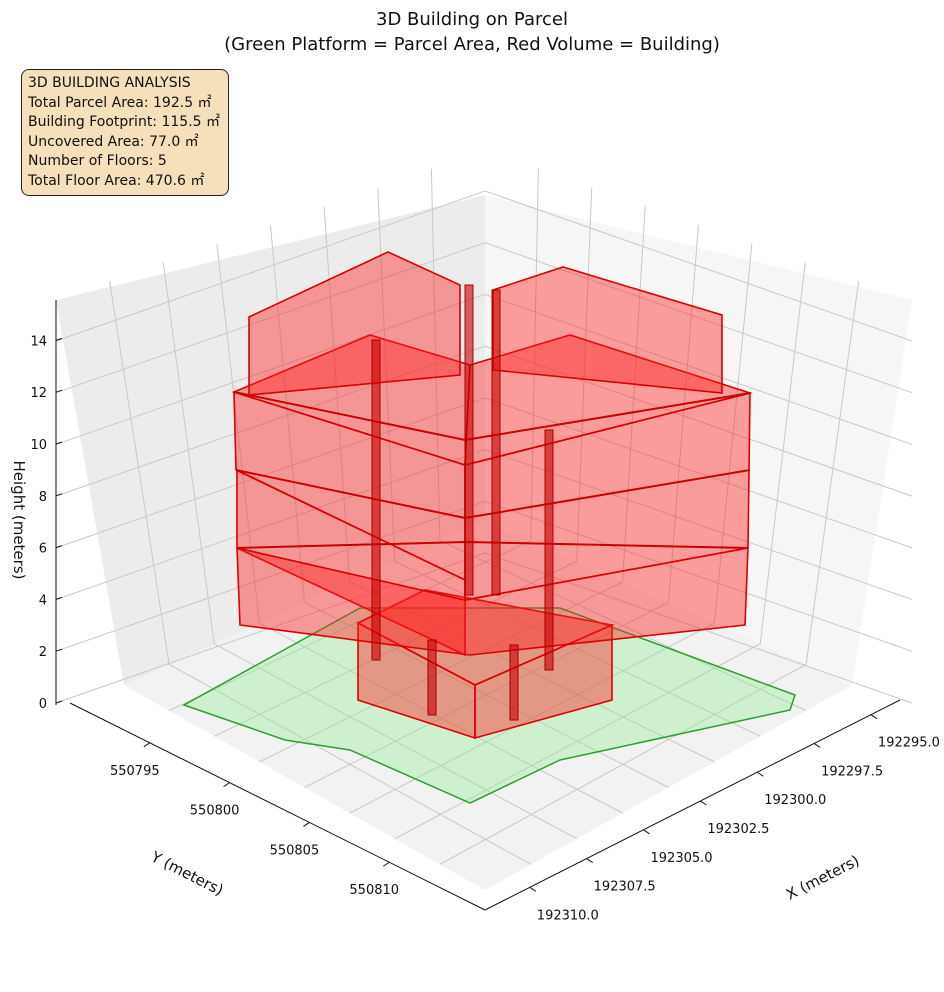 The image size is (944, 992). Describe the element at coordinates (97, 161) in the screenshot. I see `info-floors: Number of Floors: 5` at that location.